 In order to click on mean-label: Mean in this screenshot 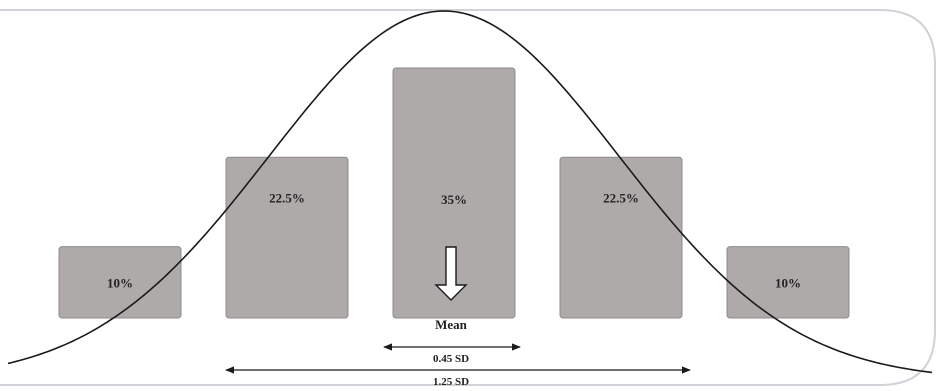, I will do `click(451, 324)`.